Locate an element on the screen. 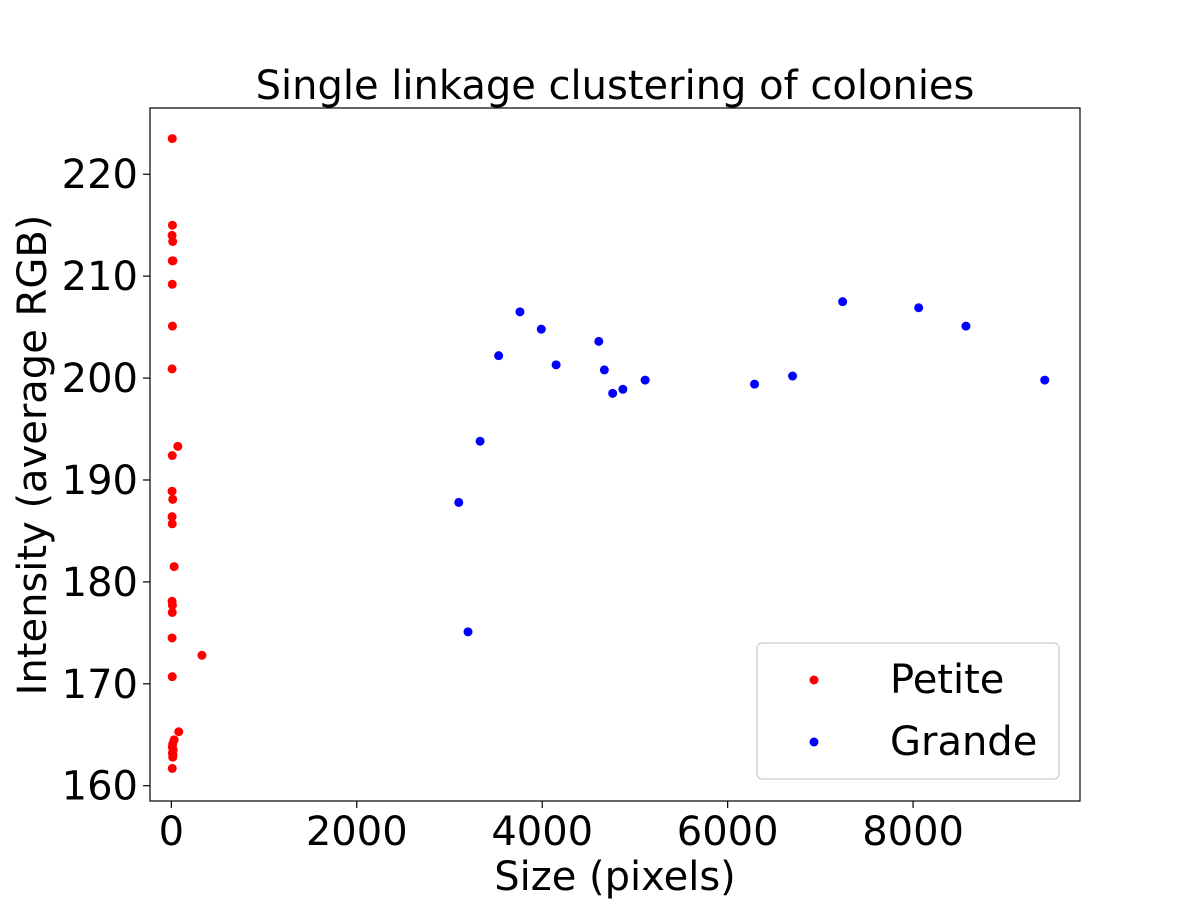  legend-marker-petite is located at coordinates (814, 680).